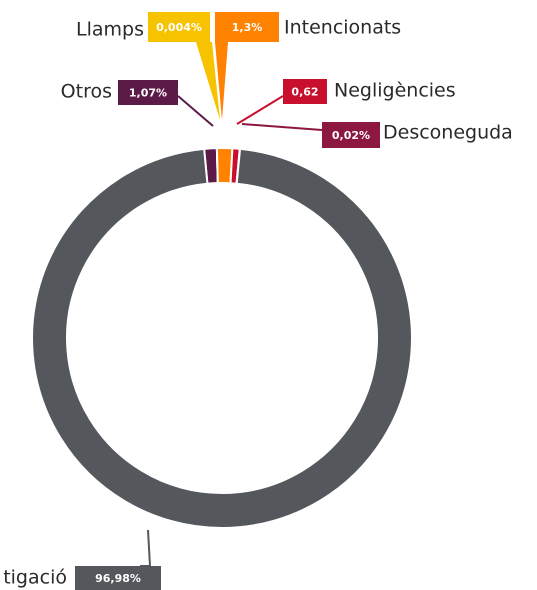  I want to click on category-label: Intencionats, so click(342, 28).